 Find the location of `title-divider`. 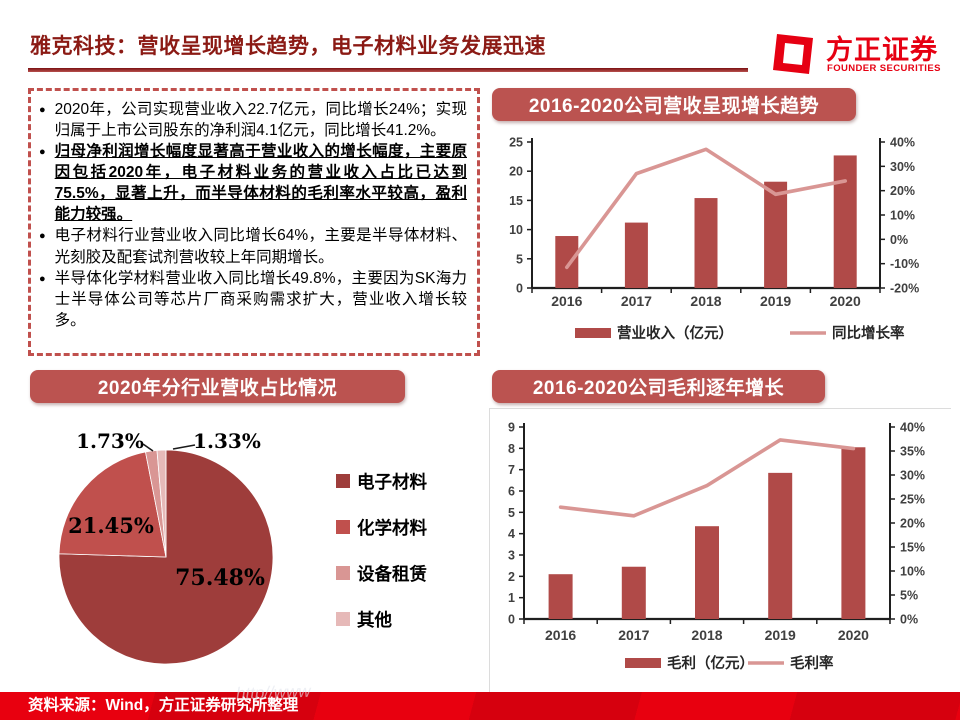

title-divider is located at coordinates (388, 70).